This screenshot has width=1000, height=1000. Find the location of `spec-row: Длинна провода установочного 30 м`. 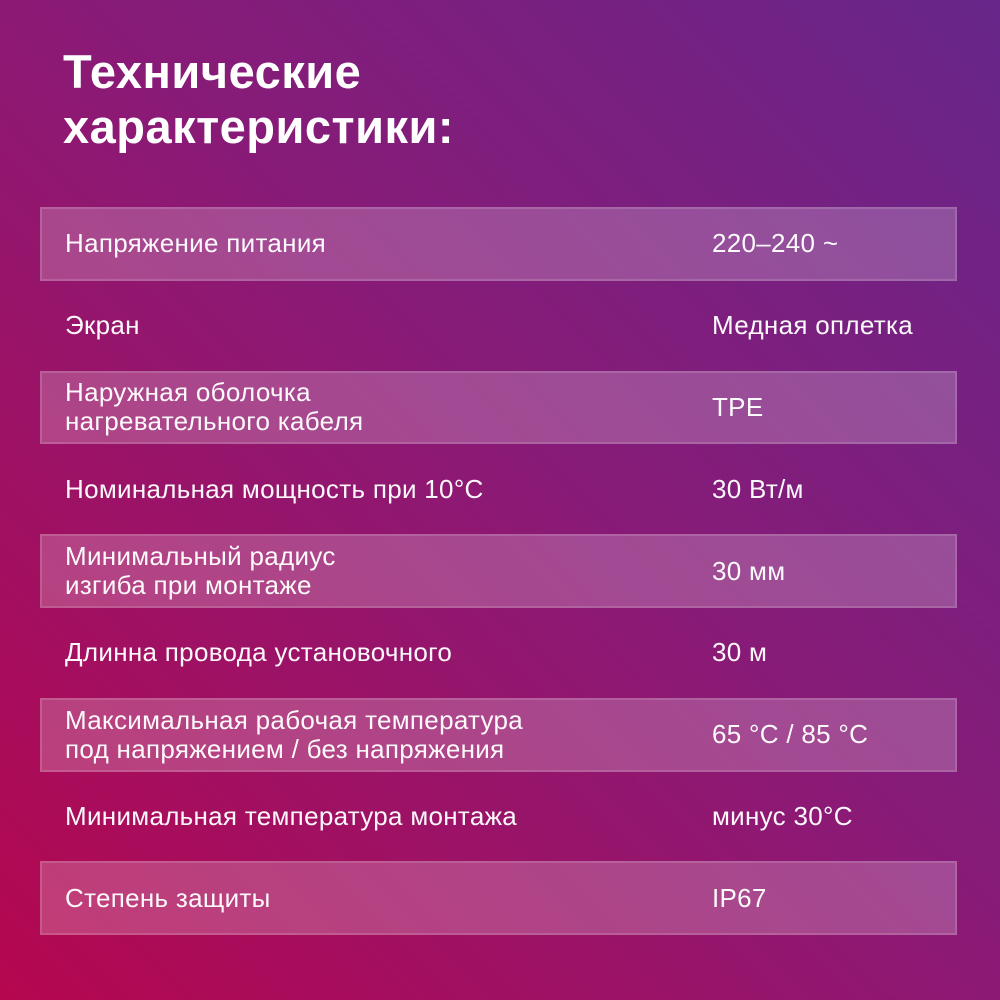

spec-row: Длинна провода установочного 30 м is located at coordinates (498, 653).